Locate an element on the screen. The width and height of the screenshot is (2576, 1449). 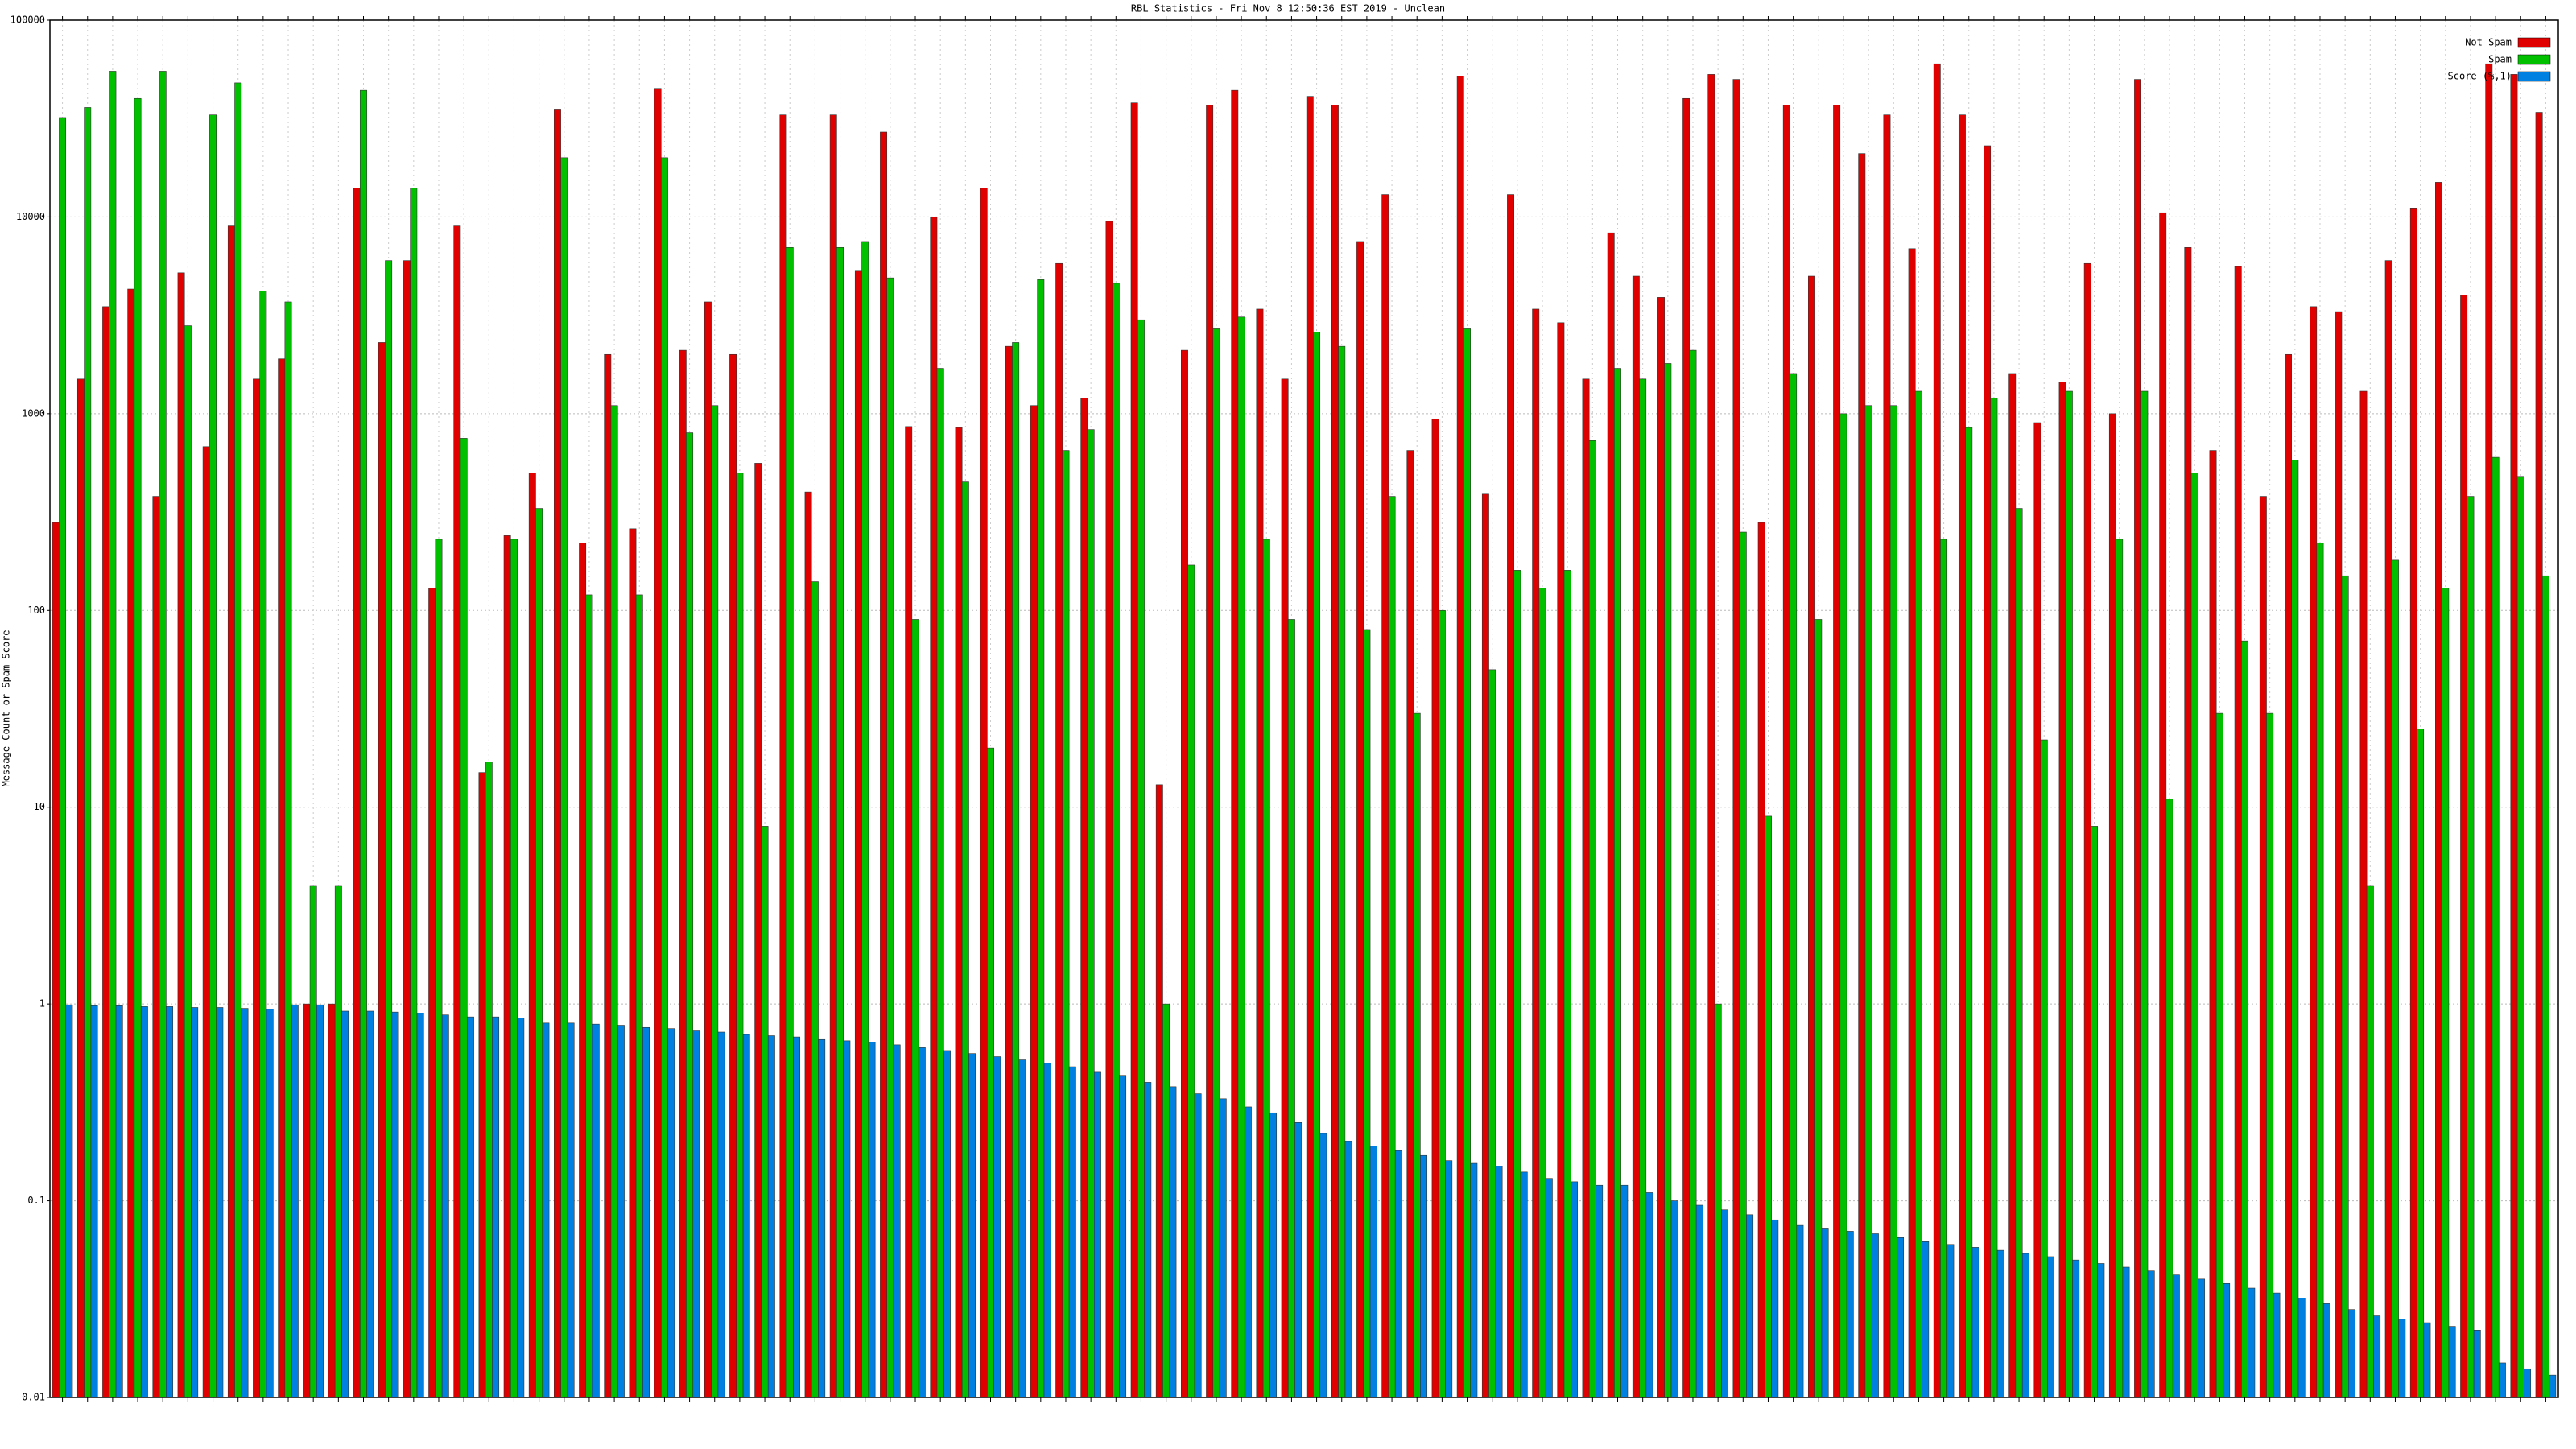
y-tick-label: 10000 is located at coordinates (30, 216).